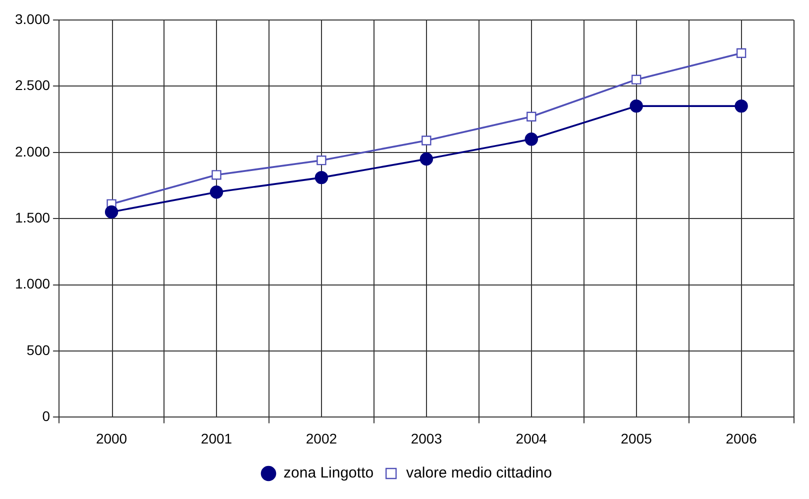 Image resolution: width=809 pixels, height=499 pixels. What do you see at coordinates (32, 284) in the screenshot?
I see `y-tick-label: 1.000` at bounding box center [32, 284].